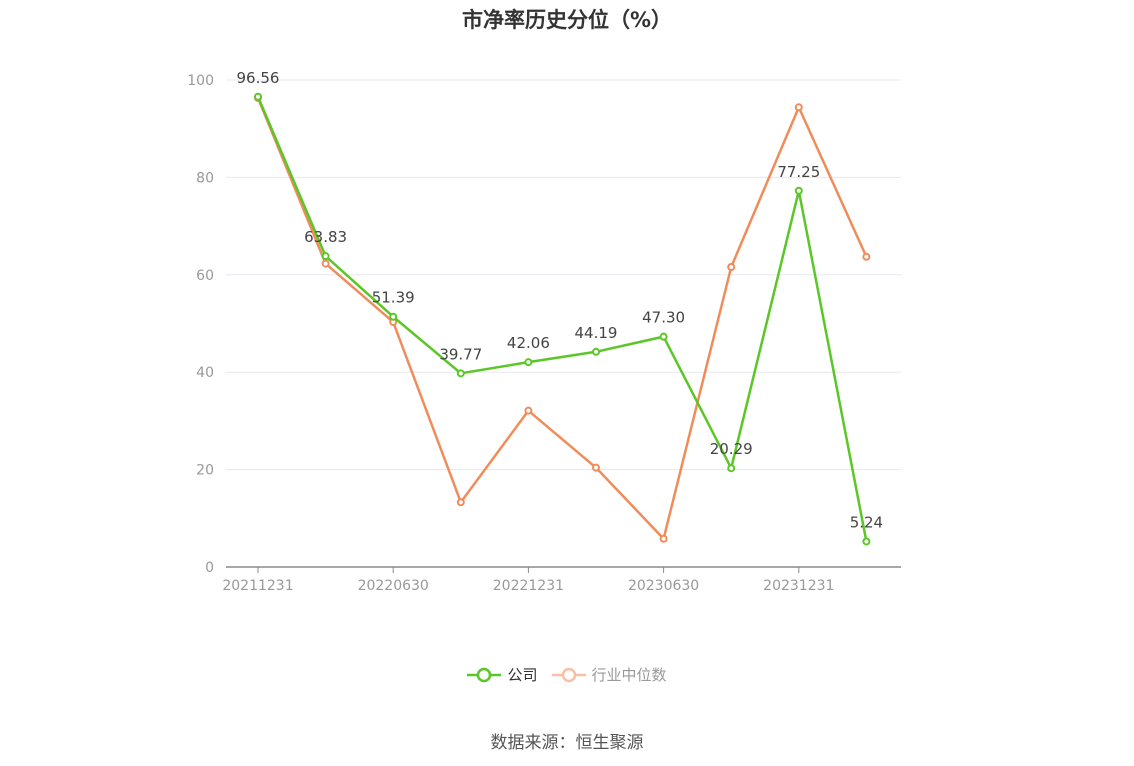 This screenshot has width=1134, height=766. Describe the element at coordinates (528, 343) in the screenshot. I see `data-label-company: 42.06` at that location.